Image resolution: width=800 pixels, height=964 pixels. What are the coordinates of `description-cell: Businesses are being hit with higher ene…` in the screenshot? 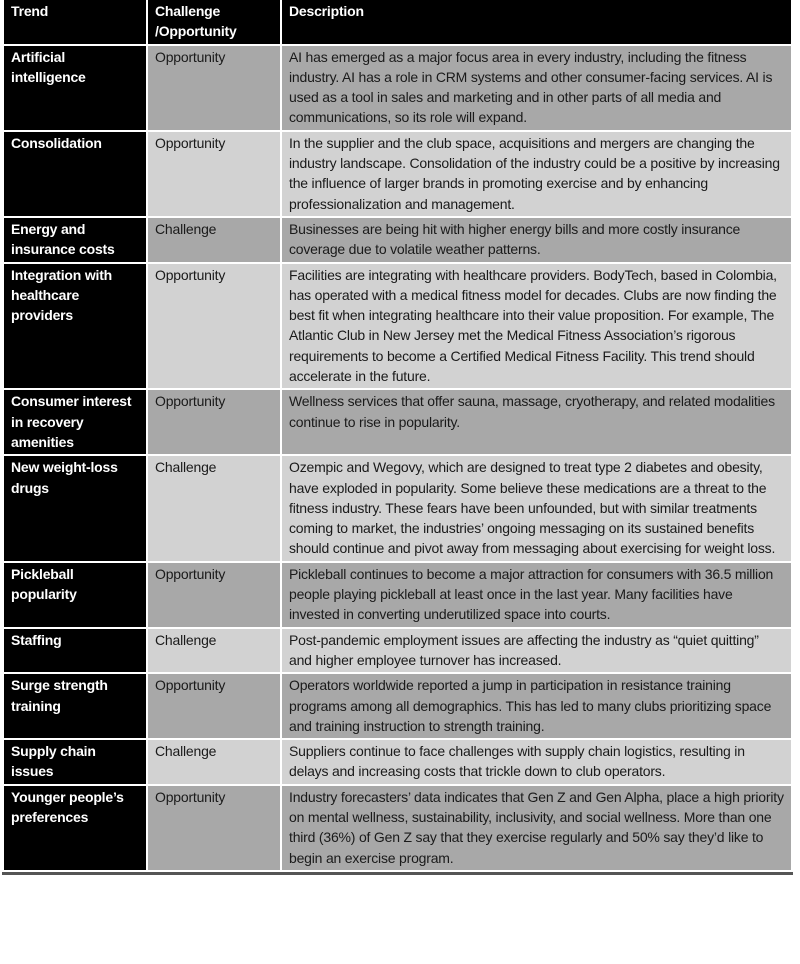 It's located at (536, 239).